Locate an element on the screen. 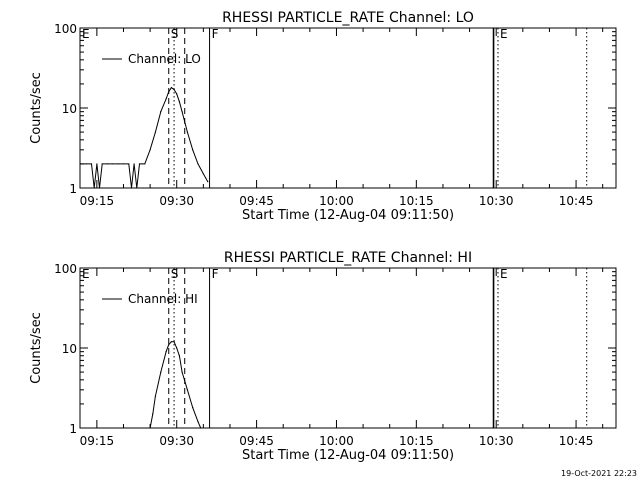 The width and height of the screenshot is (640, 484). chart-title: RHESSI PARTICLE_RATE Channel: HI is located at coordinates (348, 258).